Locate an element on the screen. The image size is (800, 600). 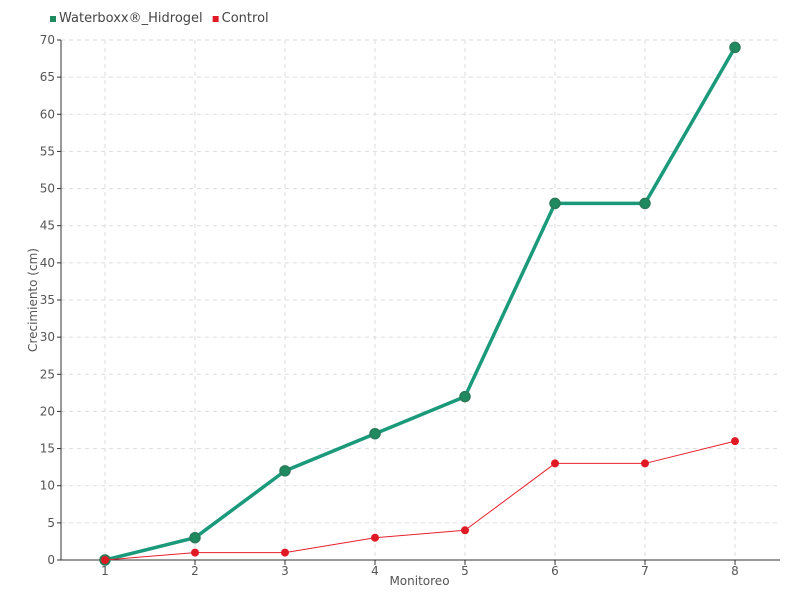
legend-label: Control is located at coordinates (245, 18).